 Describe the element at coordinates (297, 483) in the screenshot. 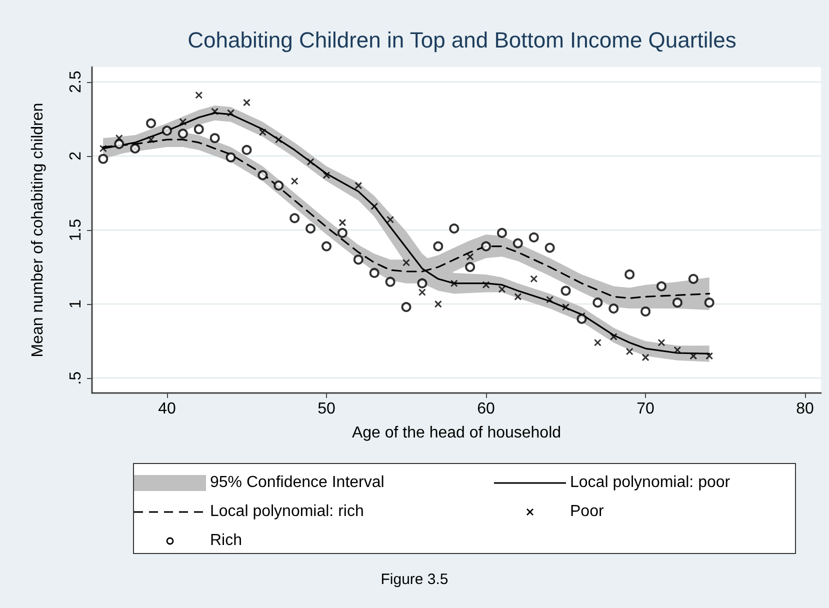

I see `text: 95% Confidence Interval` at that location.